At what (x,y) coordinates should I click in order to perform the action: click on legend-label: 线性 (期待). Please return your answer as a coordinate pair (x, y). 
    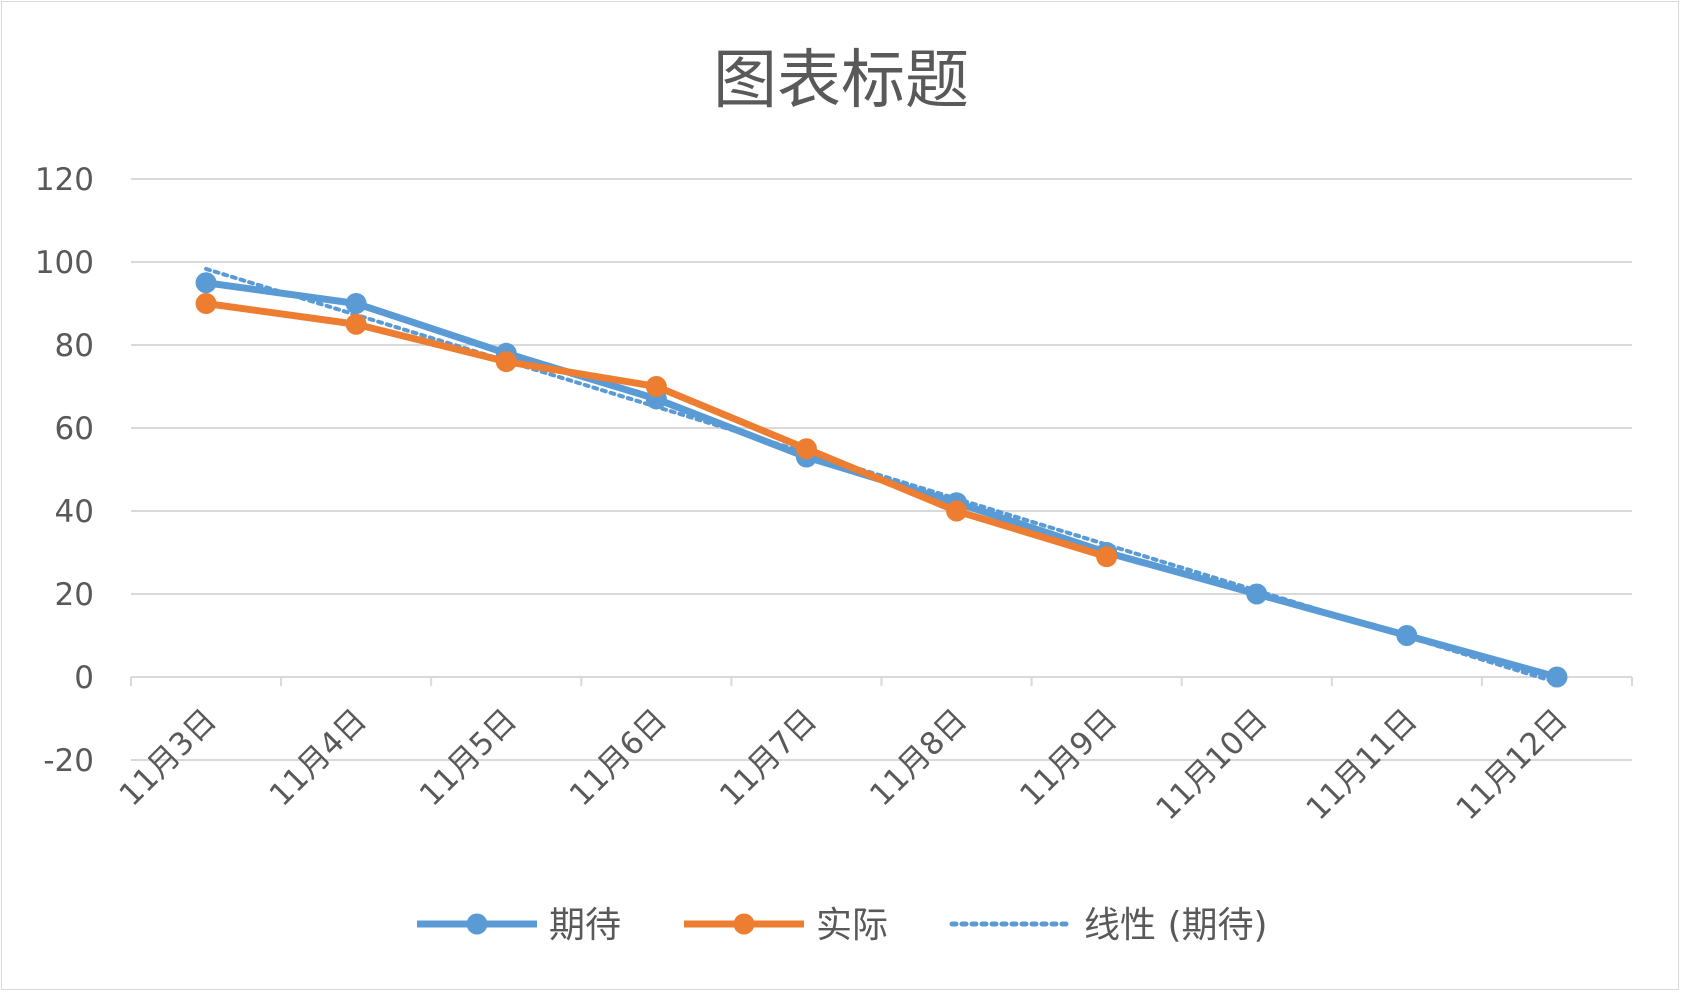
    Looking at the image, I should click on (1176, 925).